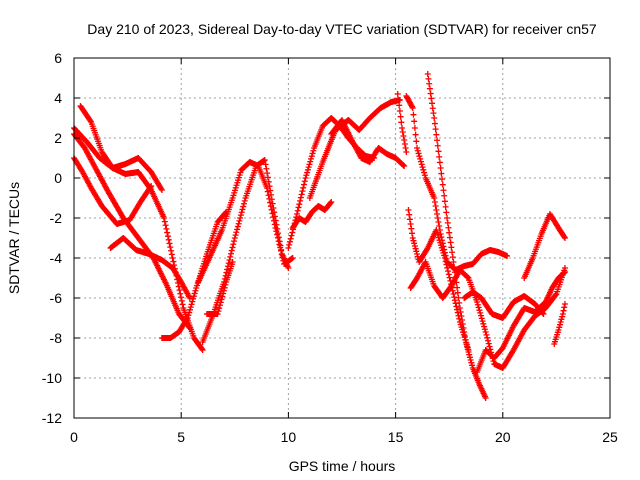 The width and height of the screenshot is (640, 480). Describe the element at coordinates (58, 178) in the screenshot. I see `y-tick-label: 0` at that location.